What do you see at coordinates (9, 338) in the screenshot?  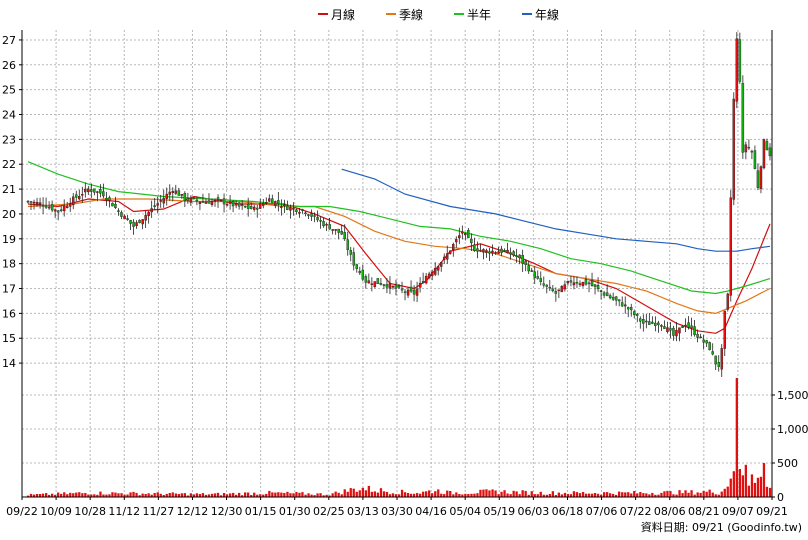 I see `price-tick-label: 15` at bounding box center [9, 338].